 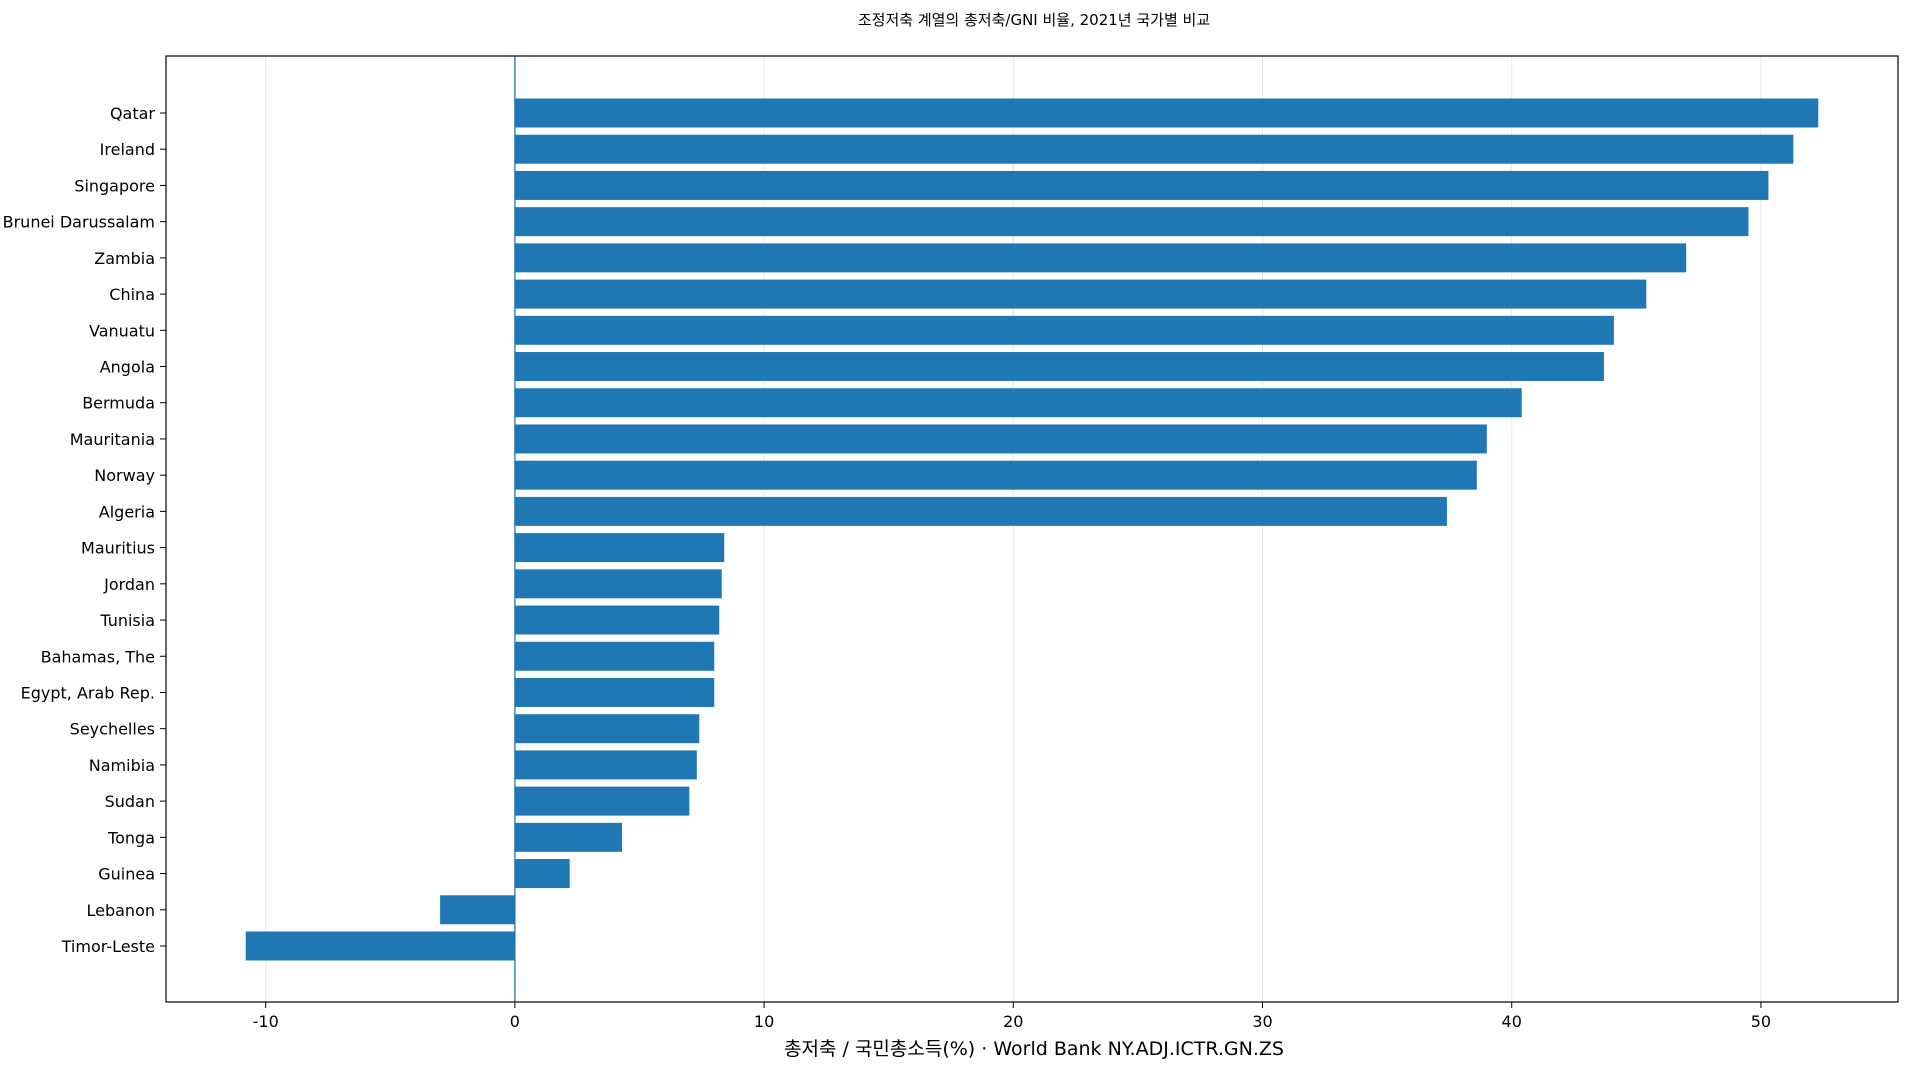 I want to click on bar-qatar, so click(x=1166, y=113).